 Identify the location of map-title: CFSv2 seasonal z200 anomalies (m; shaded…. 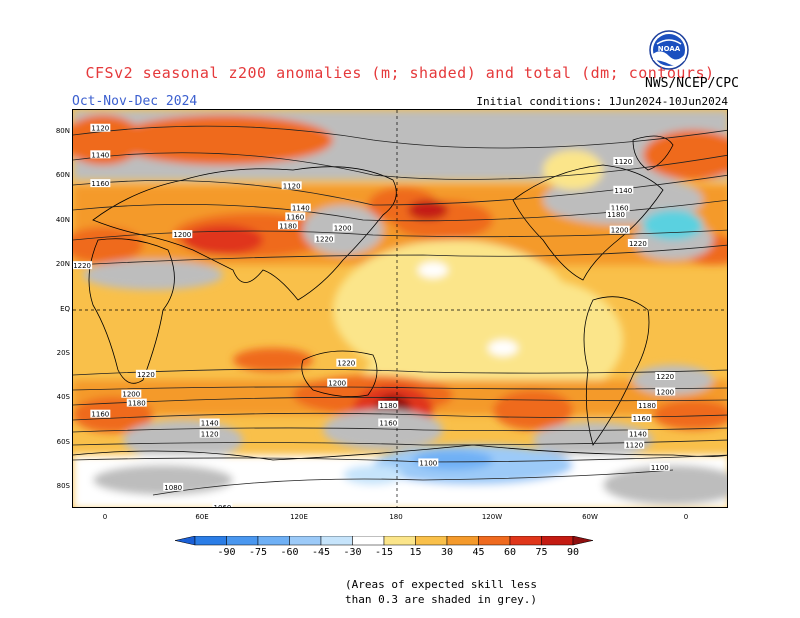
(400, 73).